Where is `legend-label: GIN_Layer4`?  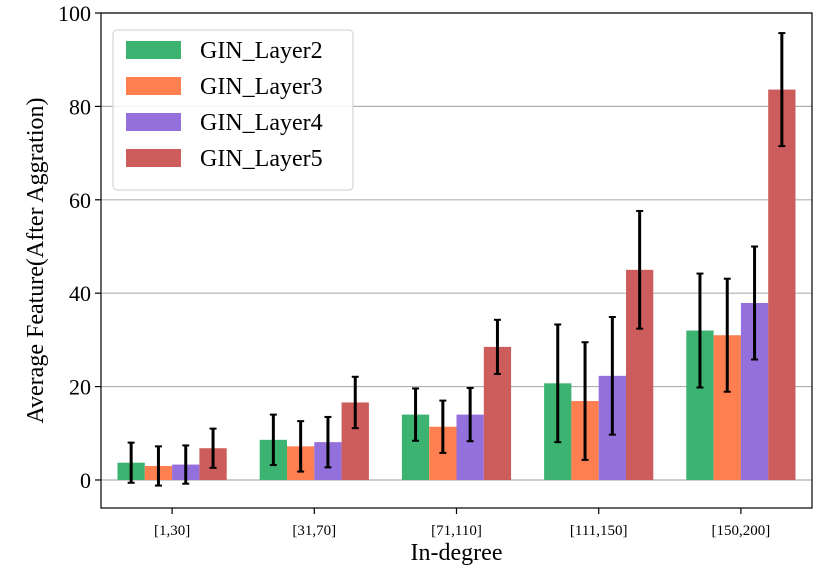 legend-label: GIN_Layer4 is located at coordinates (261, 123).